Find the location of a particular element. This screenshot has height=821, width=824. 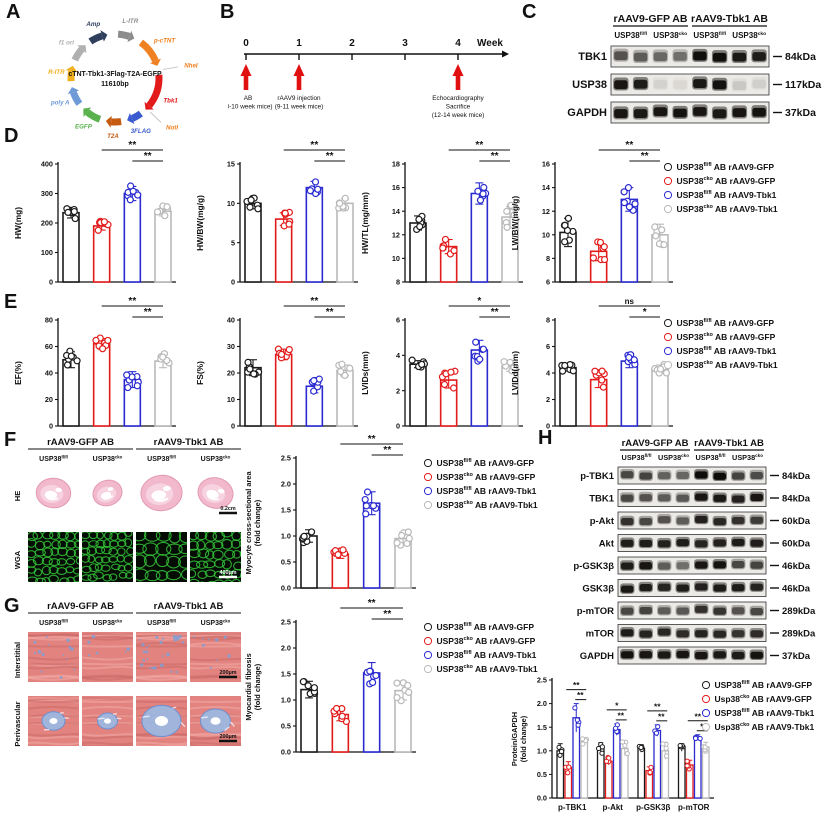

significance: ** ** is located at coordinates (371, 445).